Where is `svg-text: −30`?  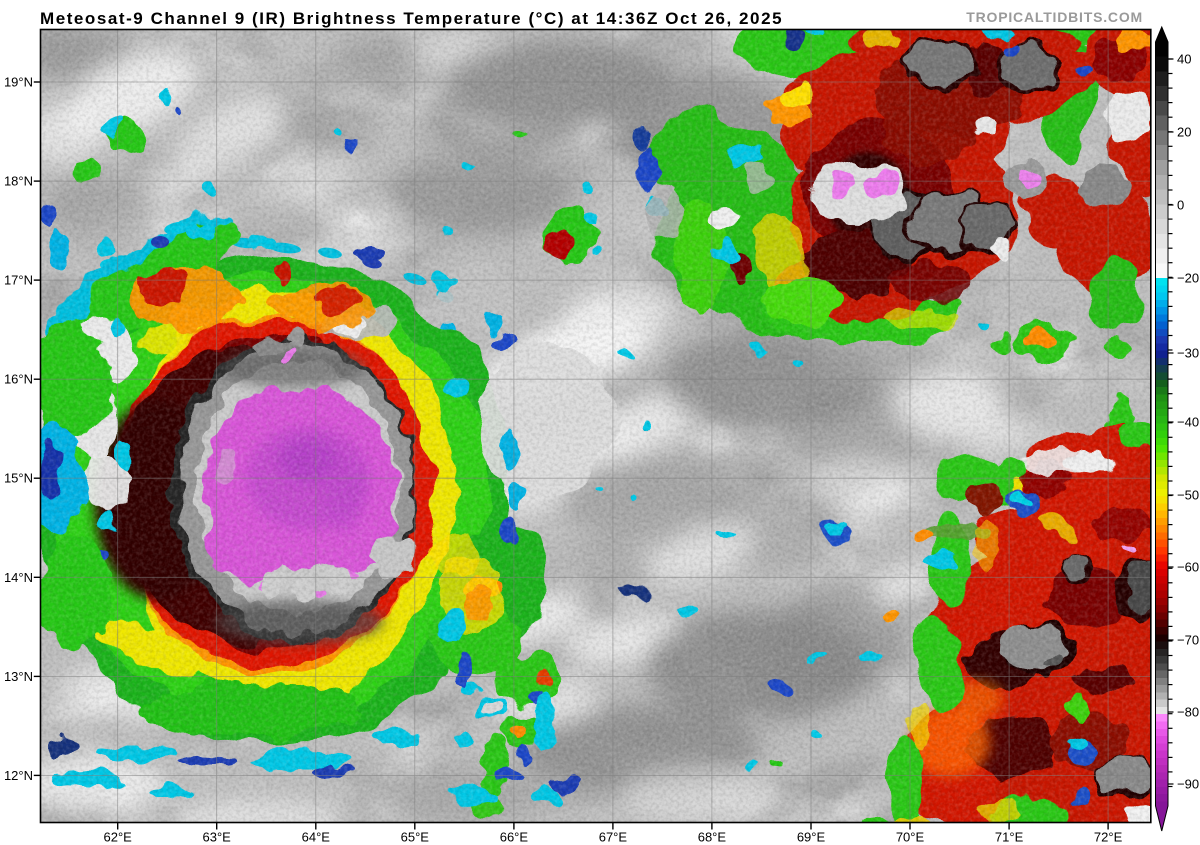
svg-text: −30 is located at coordinates (1188, 353).